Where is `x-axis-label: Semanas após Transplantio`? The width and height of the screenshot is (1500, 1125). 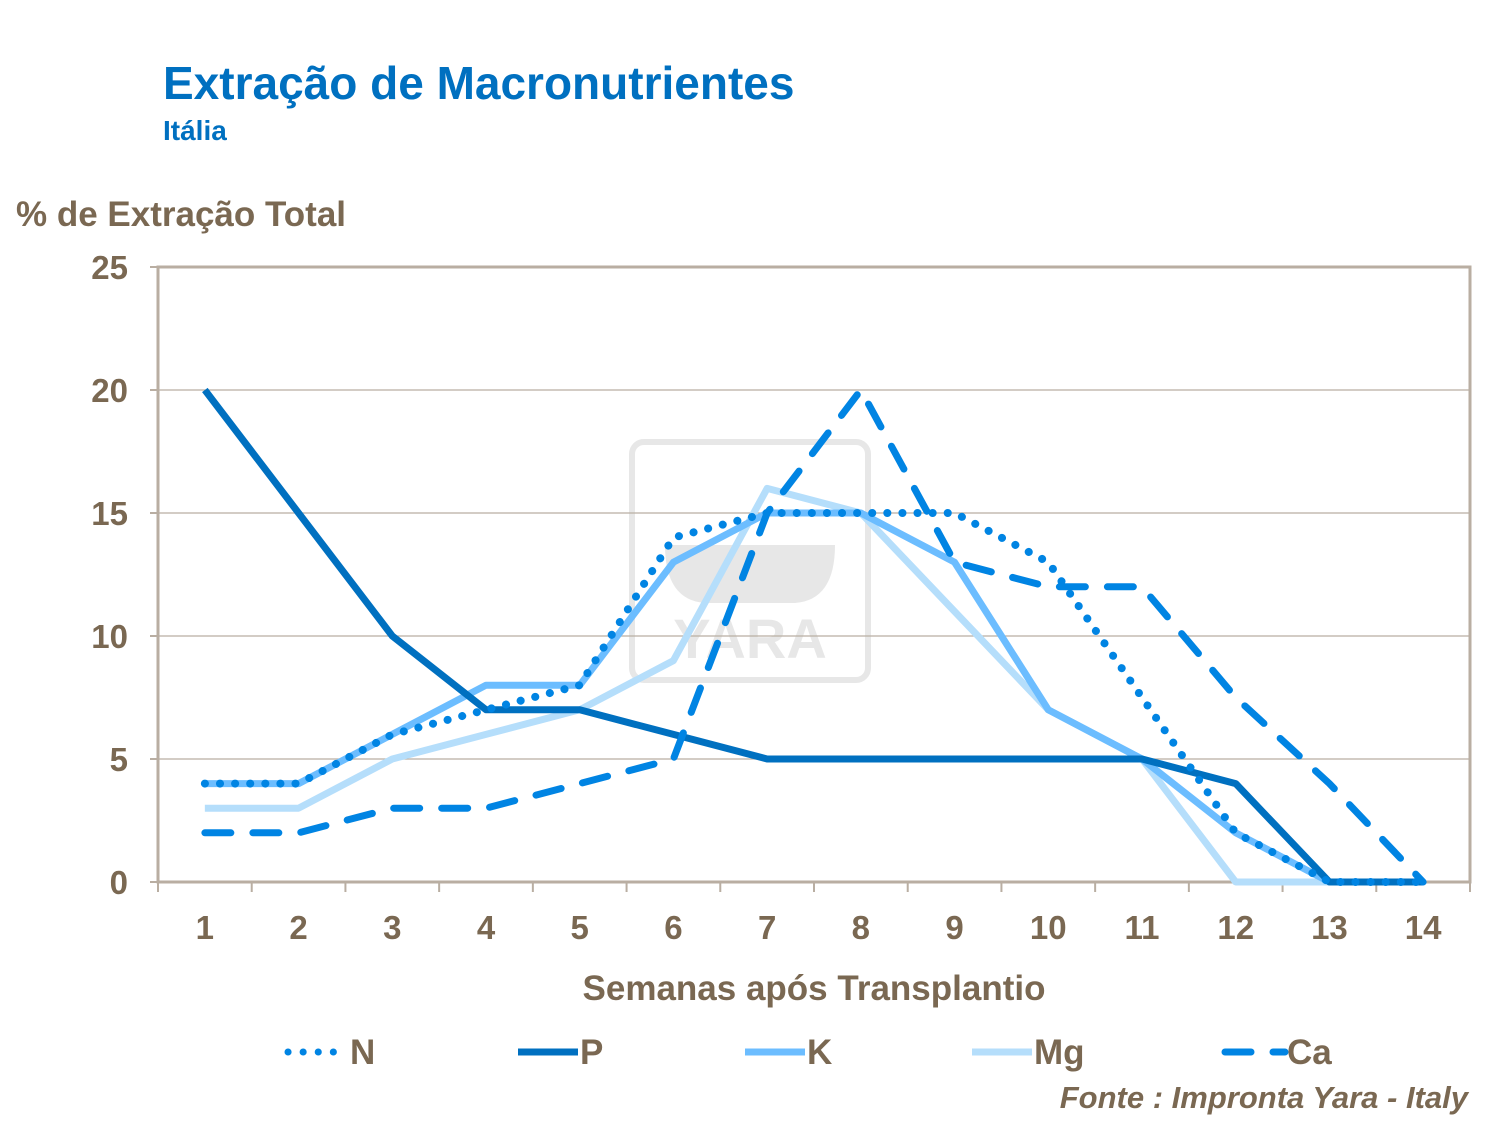 x-axis-label: Semanas após Transplantio is located at coordinates (814, 988).